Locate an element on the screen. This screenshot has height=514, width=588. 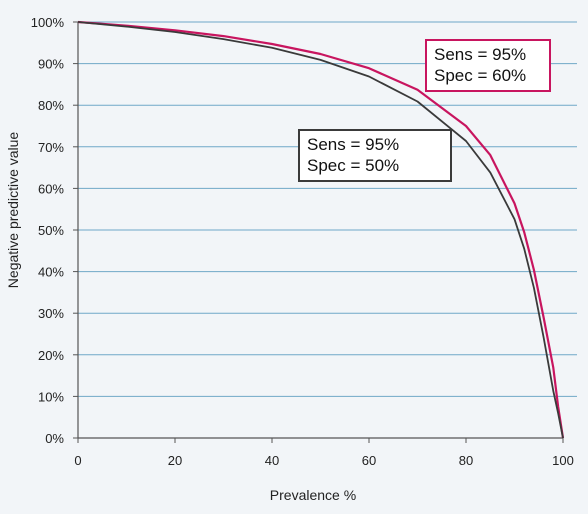
y-tick-label: 30% is located at coordinates (51, 313).